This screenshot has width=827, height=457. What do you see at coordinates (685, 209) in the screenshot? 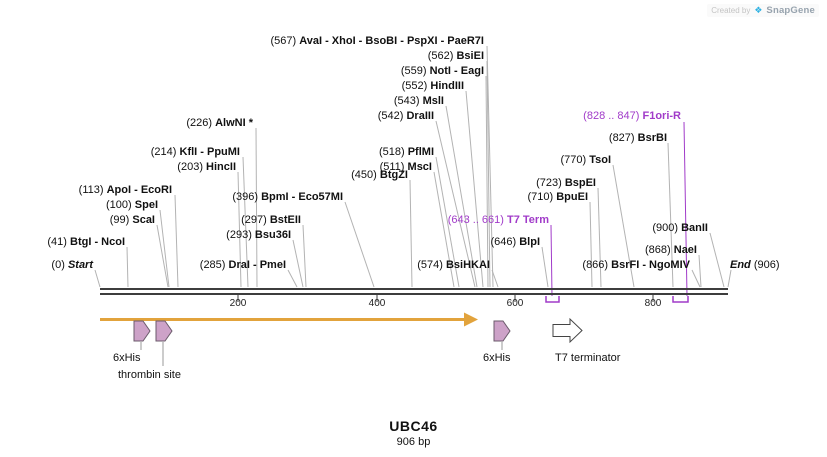
I see `connector-f1ori-r` at bounding box center [685, 209].